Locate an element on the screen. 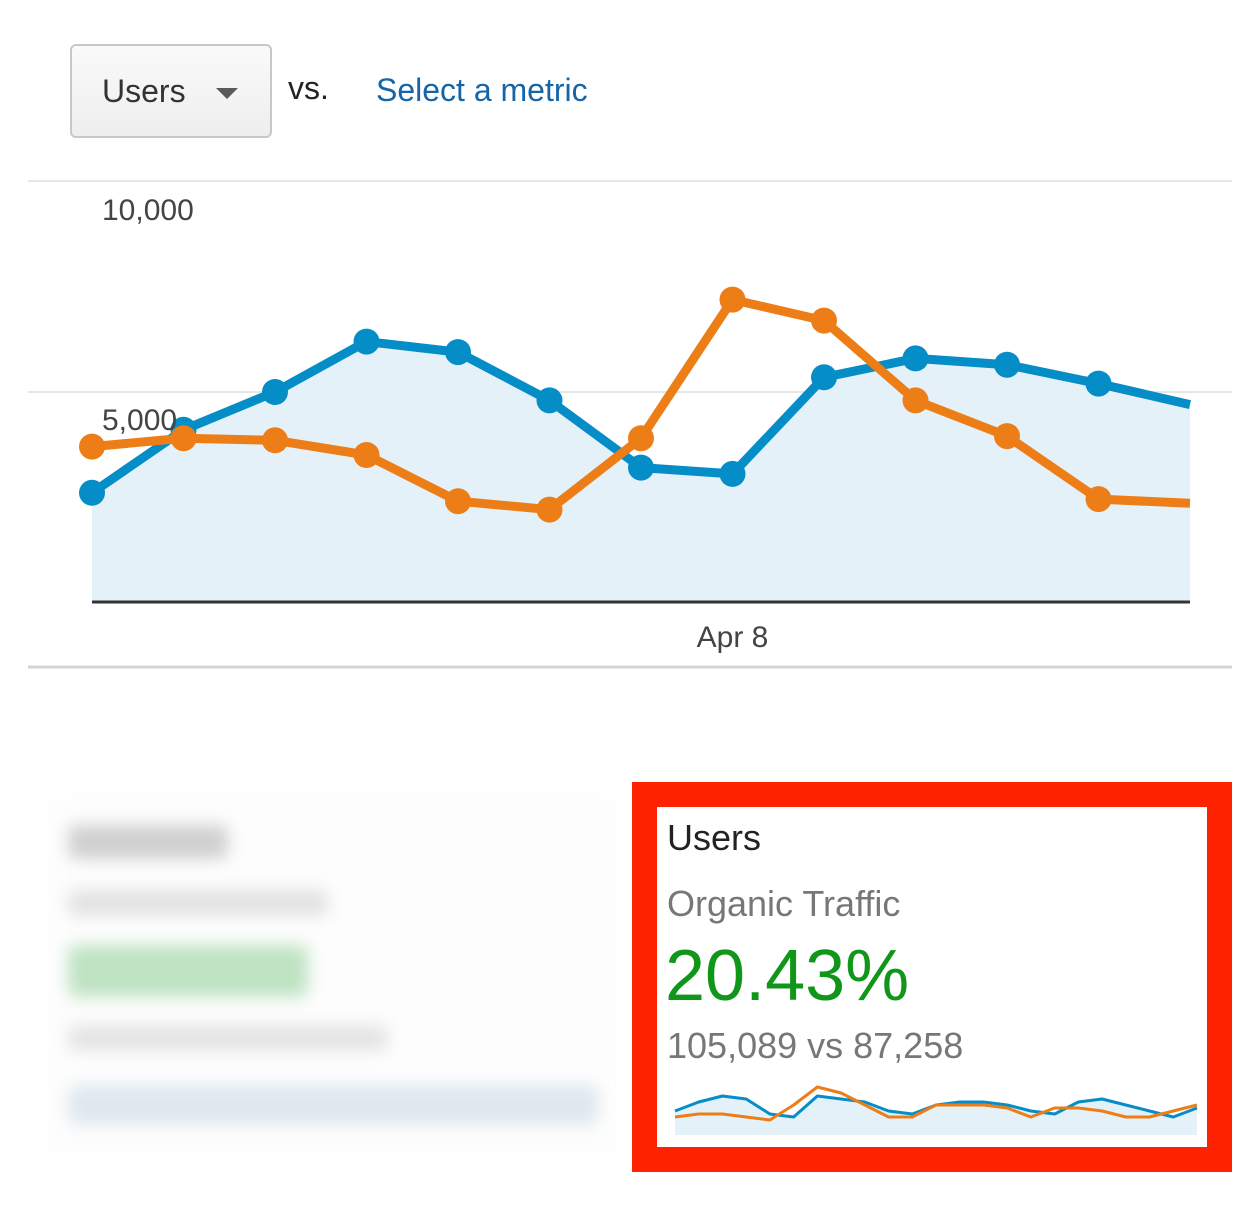 The image size is (1260, 1205). x-tick-label: Apr 8 is located at coordinates (733, 637).